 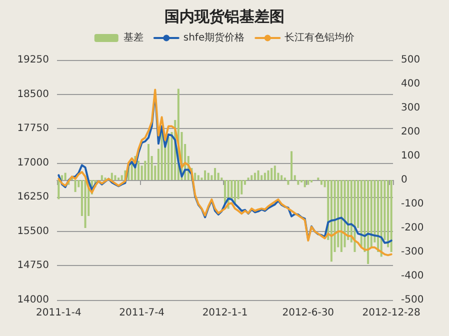 What do you see at coordinates (33, 266) in the screenshot?
I see `y-tick-label: 14750` at bounding box center [33, 266].